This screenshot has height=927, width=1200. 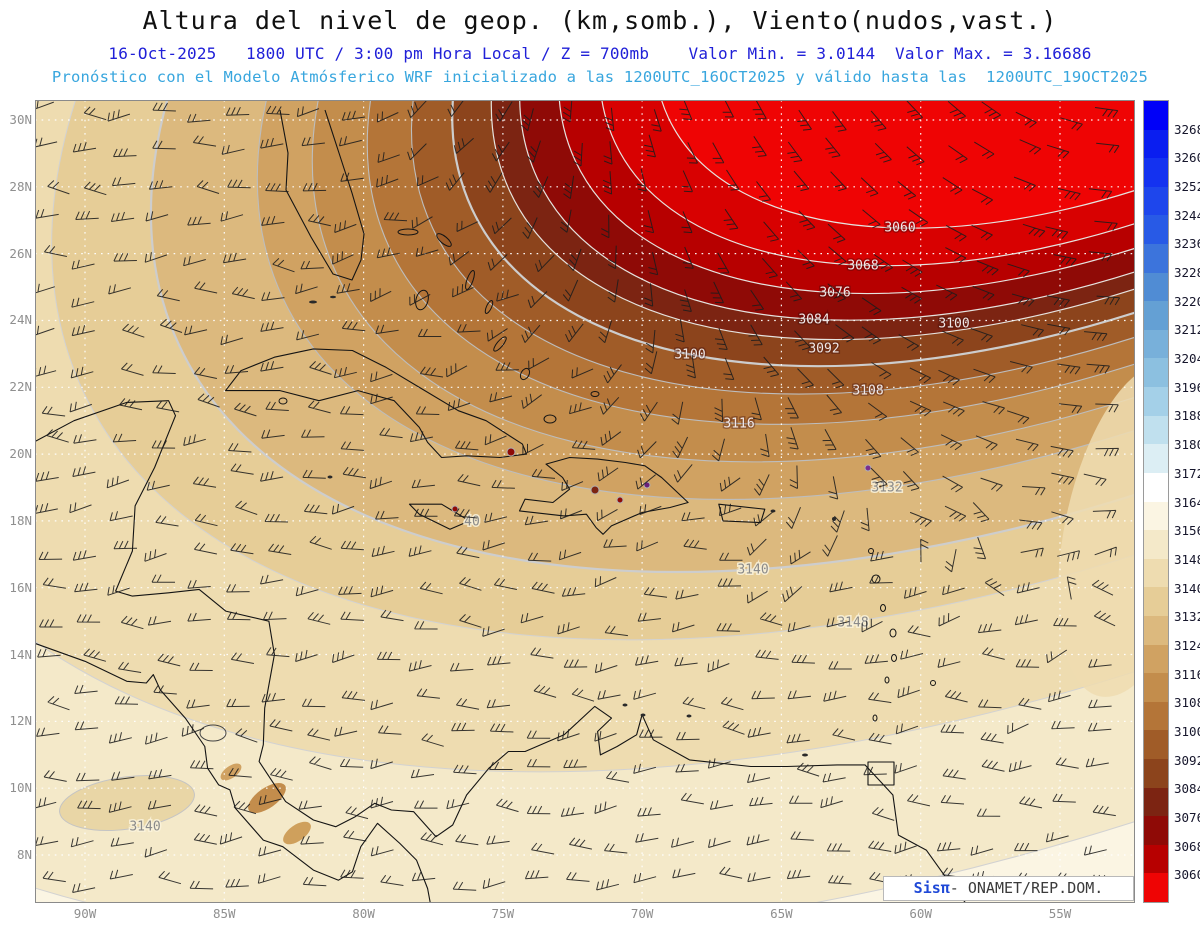 I want to click on lat-tick-label: 30N, so click(x=20, y=119).